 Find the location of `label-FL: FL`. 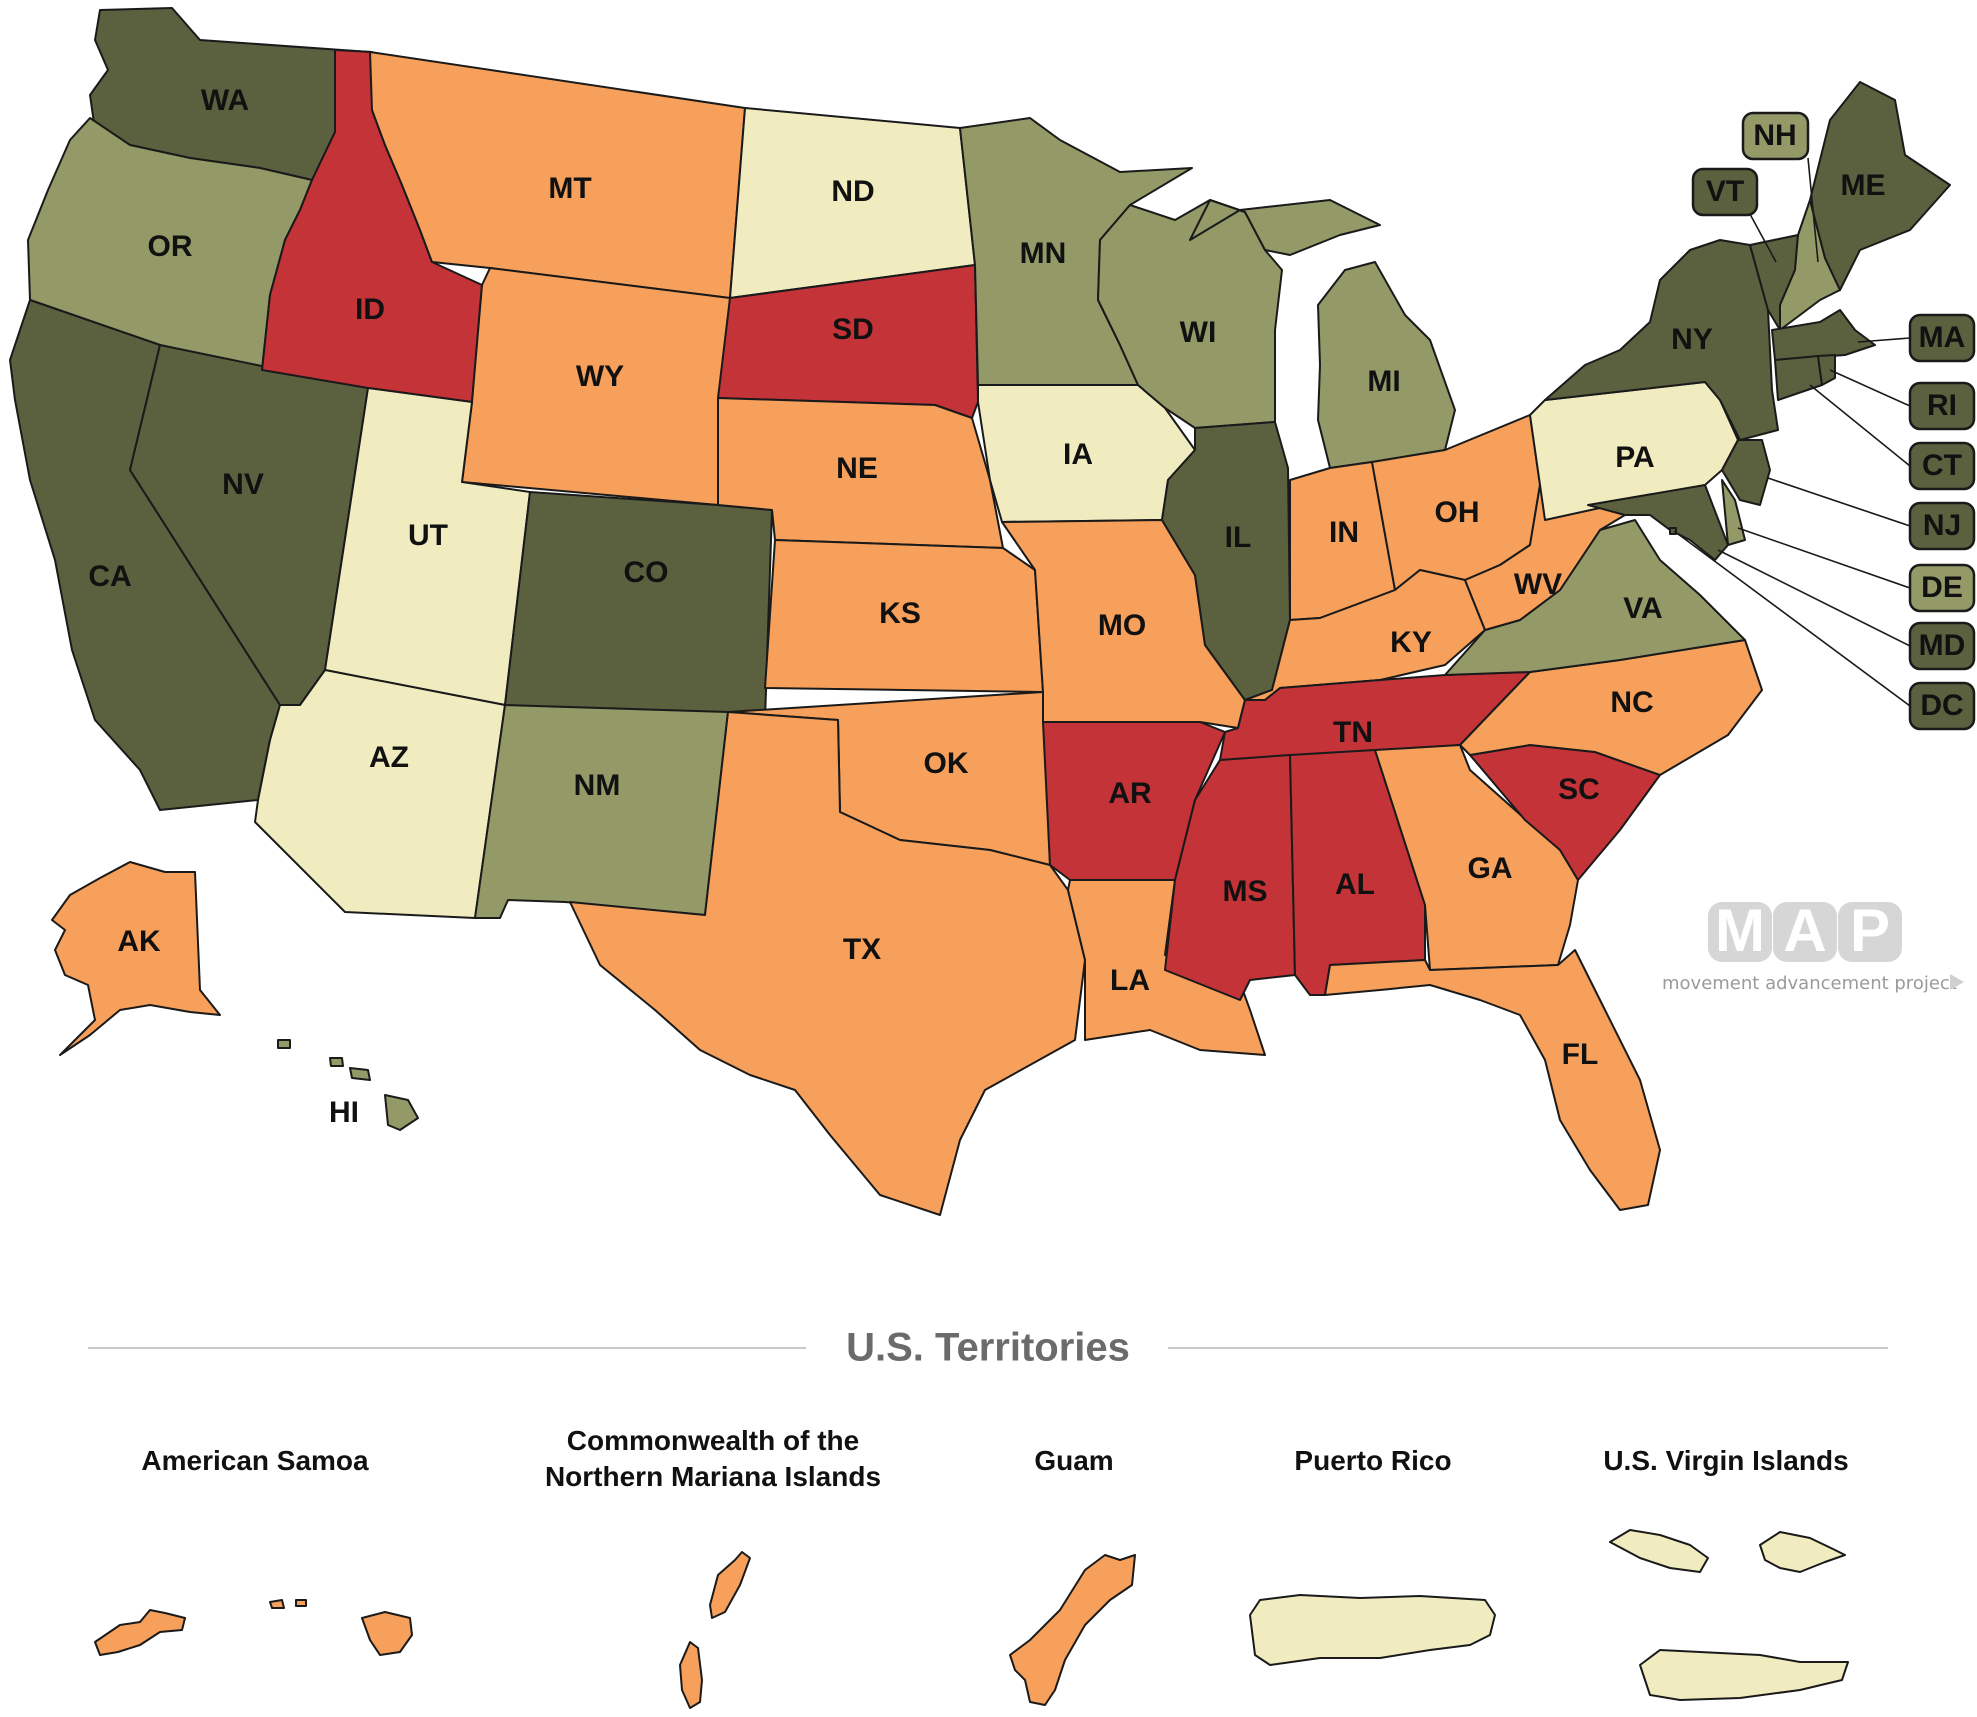

label-FL: FL is located at coordinates (1580, 1054).